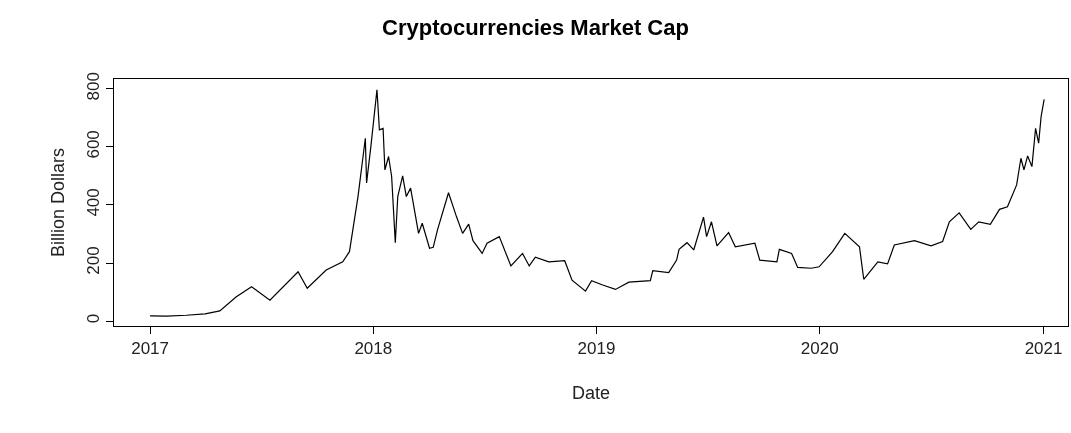 This screenshot has height=433, width=1071. I want to click on y-tick-label: 0, so click(94, 318).